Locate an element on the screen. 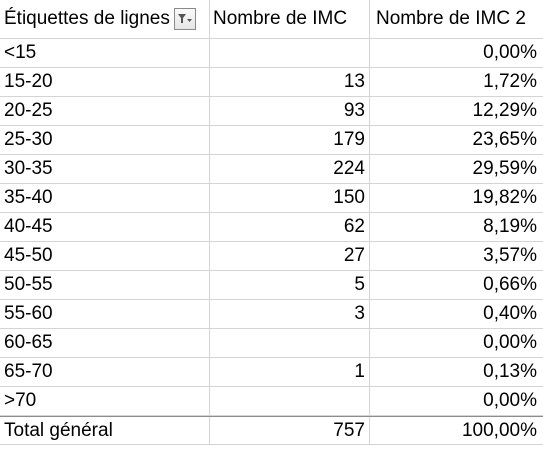 The width and height of the screenshot is (543, 454). table-row: >70 0,00% is located at coordinates (271, 401).